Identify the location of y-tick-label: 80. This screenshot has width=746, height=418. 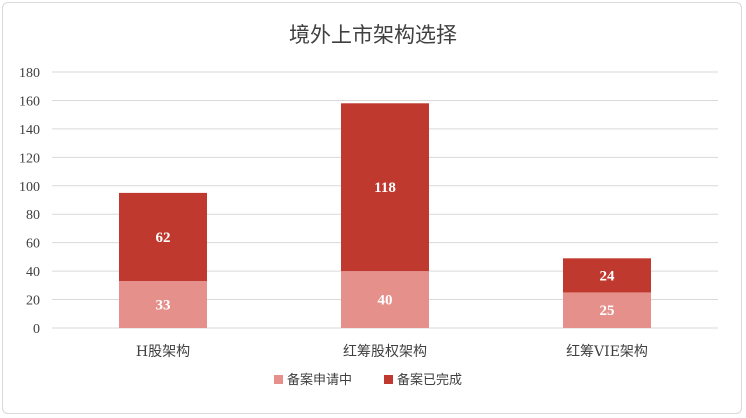
(33, 215).